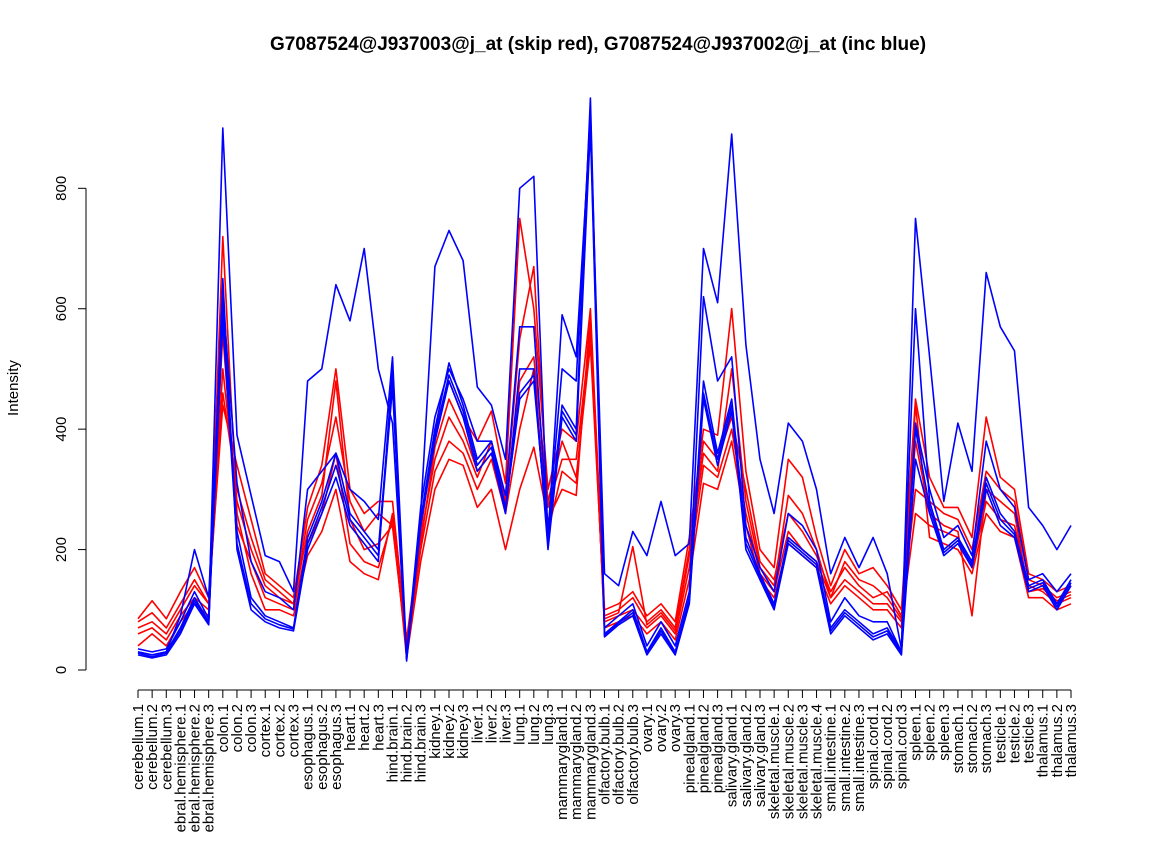  I want to click on x-tick-label: cortex.1, so click(265, 730).